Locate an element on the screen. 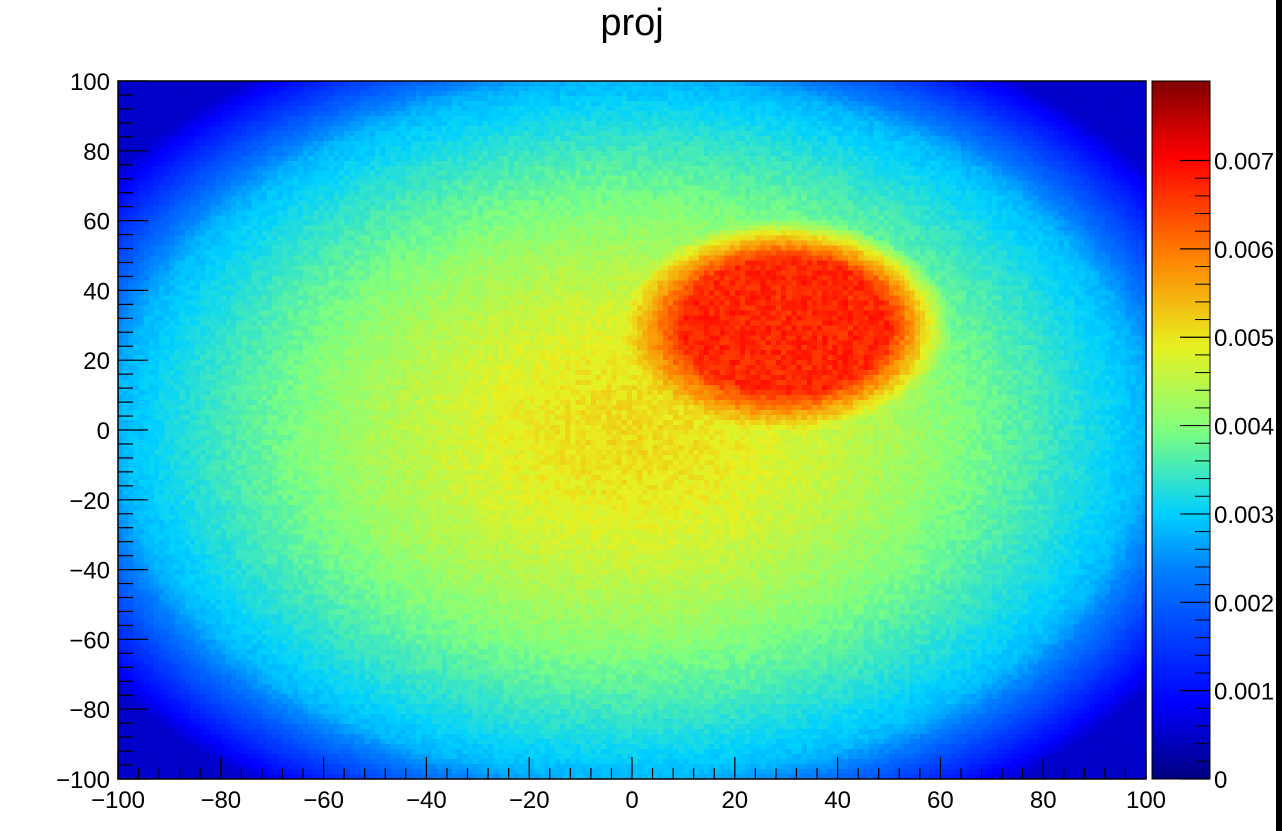  x-tick-label: 60 is located at coordinates (940, 800).